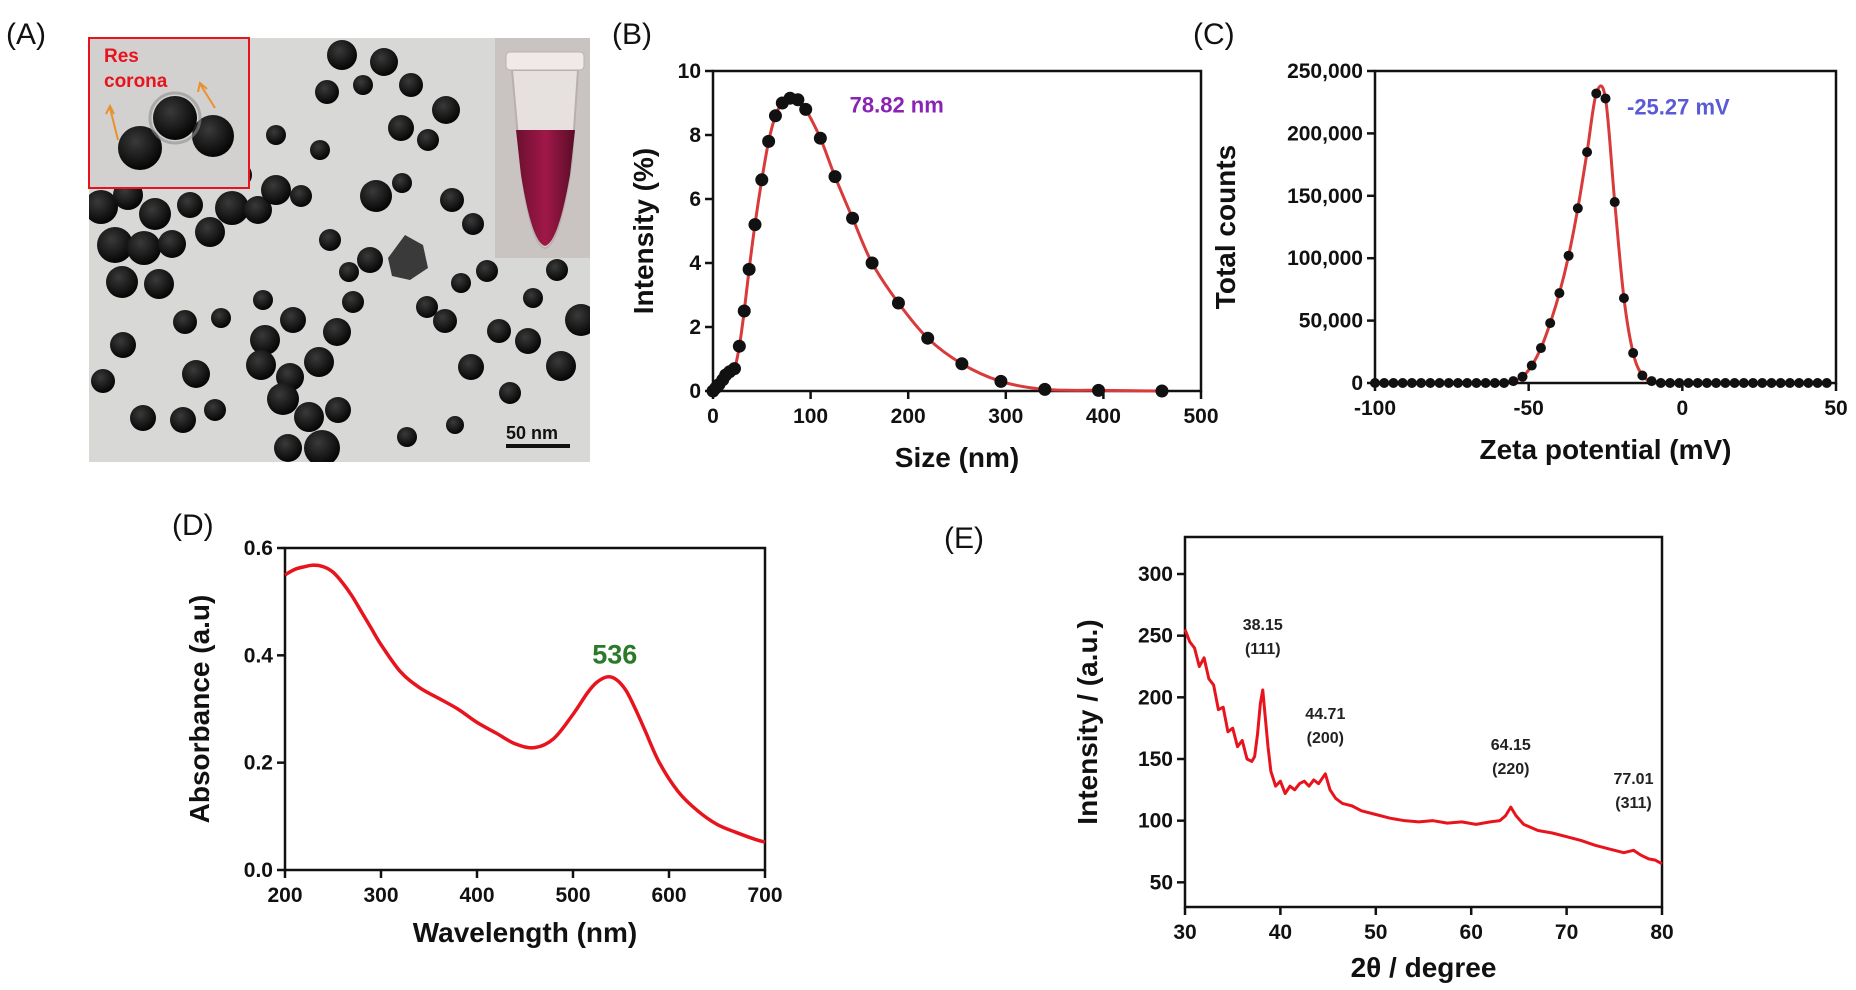 Image resolution: width=1856 pixels, height=990 pixels. What do you see at coordinates (1155, 574) in the screenshot?
I see `y-tick-label: 300` at bounding box center [1155, 574].